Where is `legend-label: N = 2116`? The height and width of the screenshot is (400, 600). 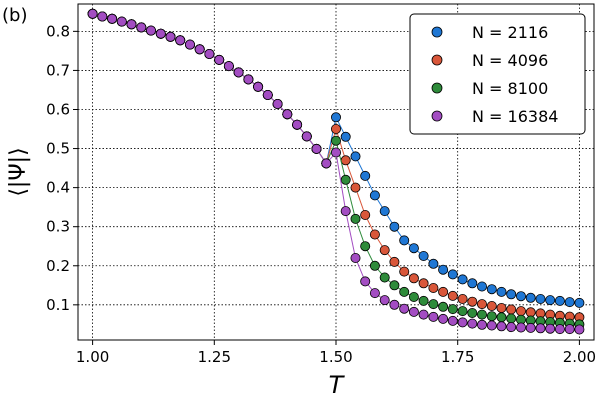 legend-label: N = 2116 is located at coordinates (510, 32).